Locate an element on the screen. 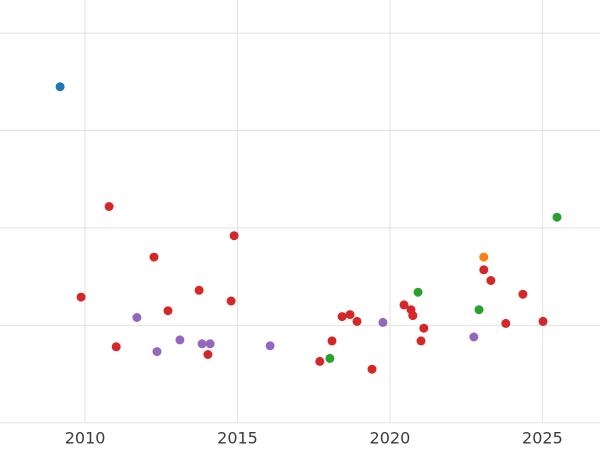 The height and width of the screenshot is (450, 600). x-tick-label: 2010 is located at coordinates (85, 438).